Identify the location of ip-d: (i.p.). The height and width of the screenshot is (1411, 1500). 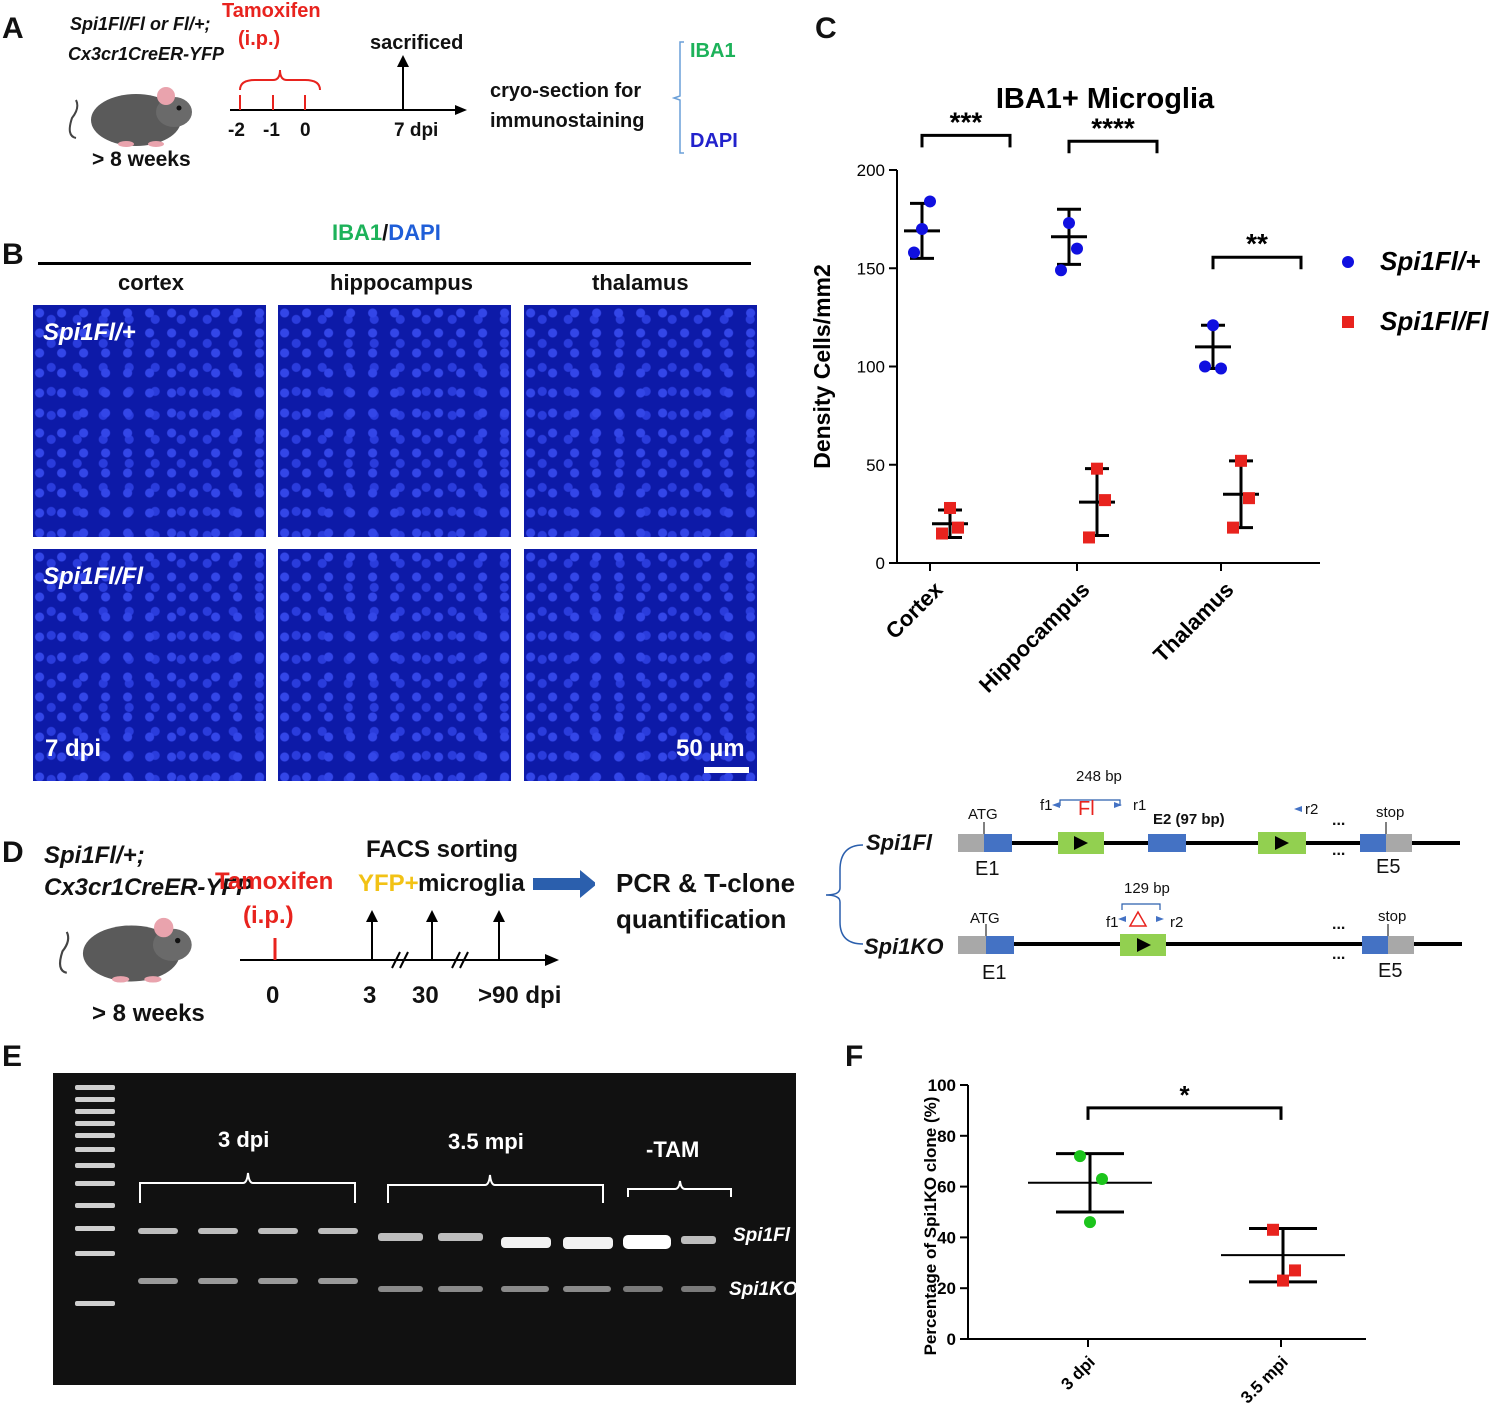
(268, 915).